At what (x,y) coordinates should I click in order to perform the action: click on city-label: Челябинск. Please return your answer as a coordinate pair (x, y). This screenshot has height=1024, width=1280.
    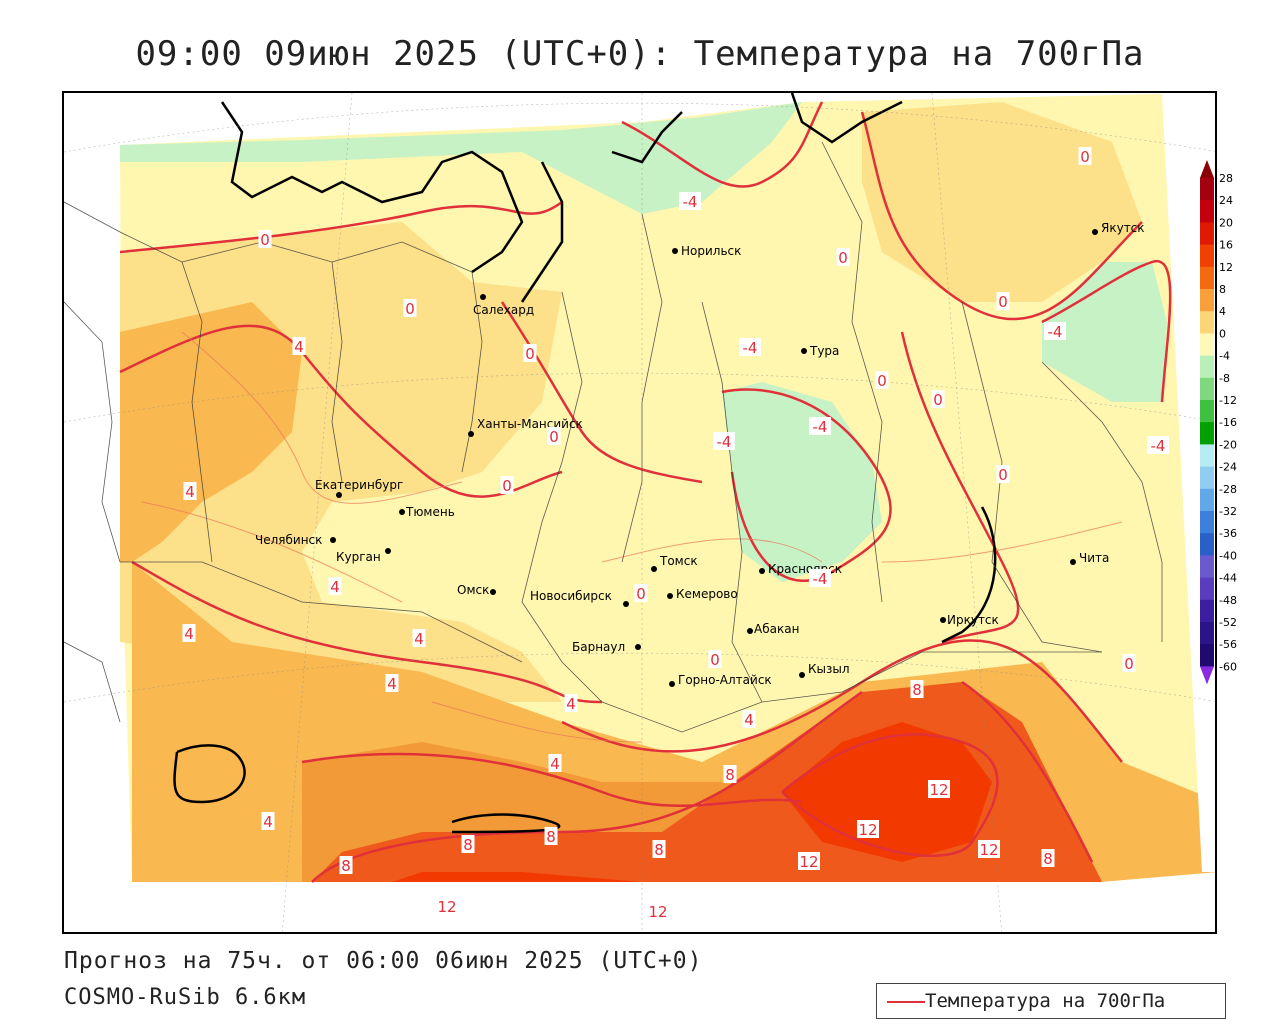
    Looking at the image, I should click on (288, 540).